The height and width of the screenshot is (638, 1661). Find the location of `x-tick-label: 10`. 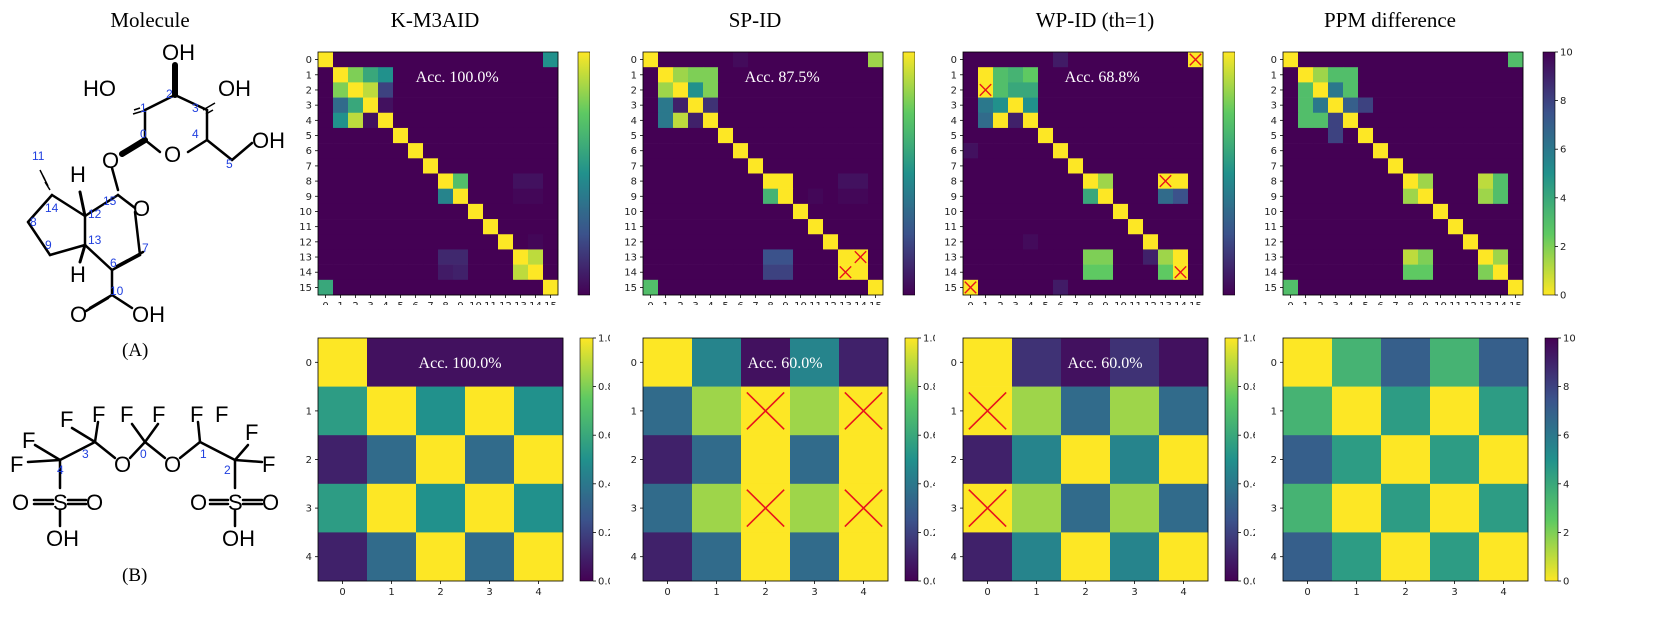

x-tick-label: 10 is located at coordinates (475, 303).